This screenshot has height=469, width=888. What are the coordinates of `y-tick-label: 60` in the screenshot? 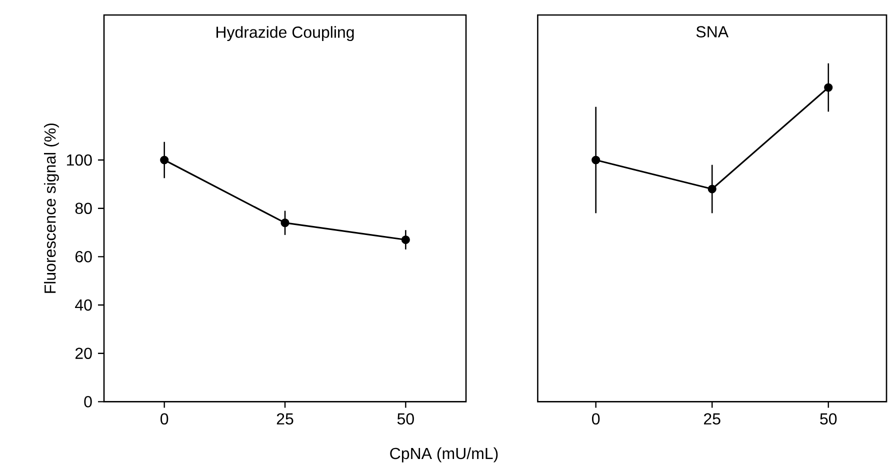 It's located at (83, 256).